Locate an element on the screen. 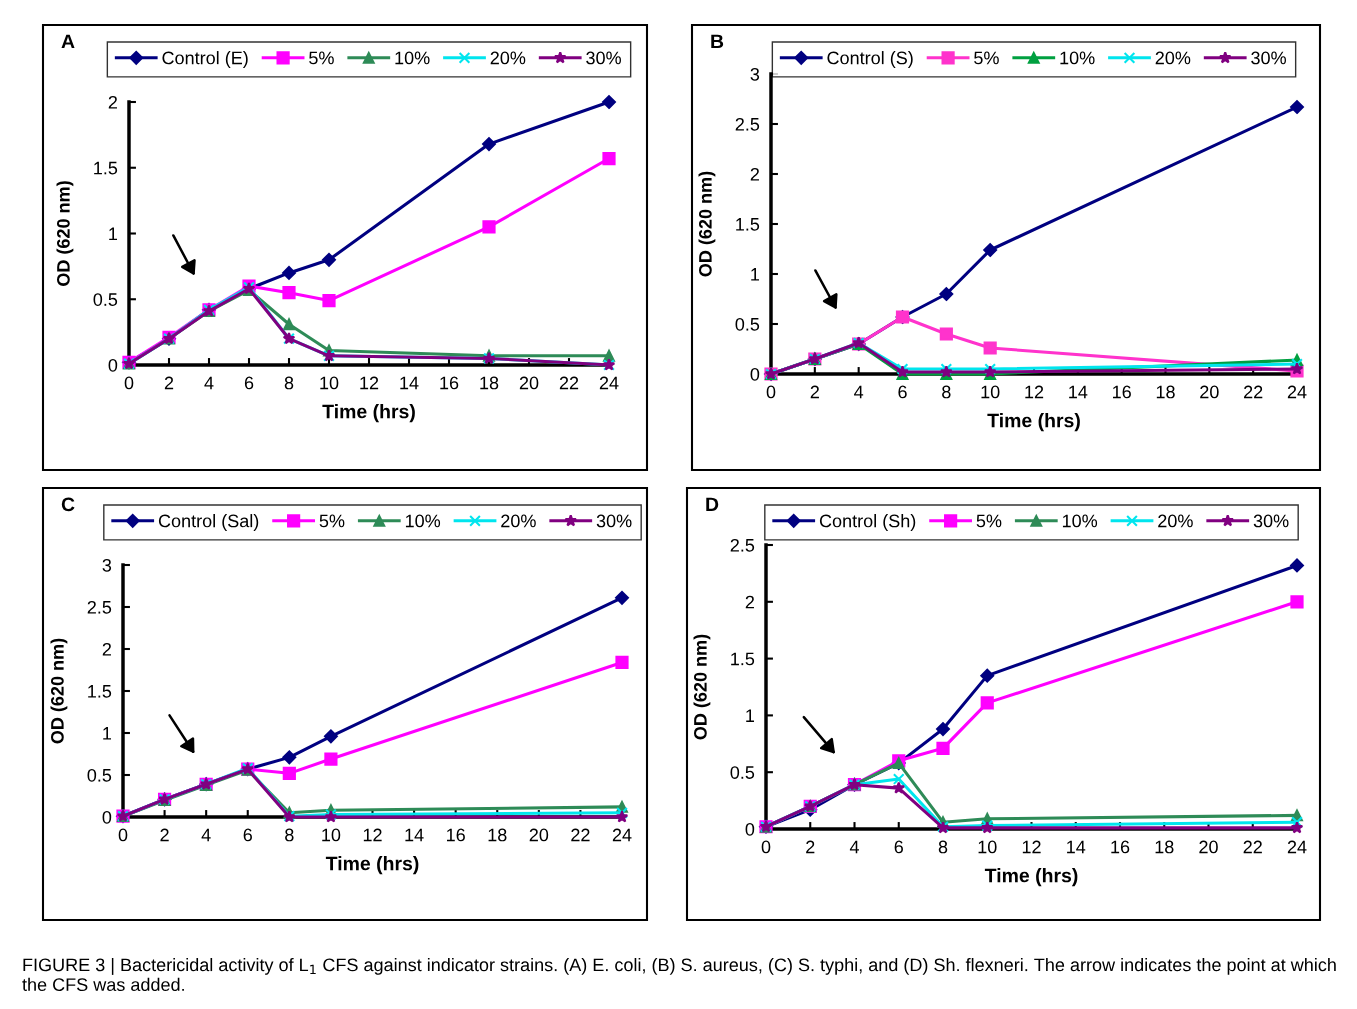  legend-label: Control (S) is located at coordinates (870, 59).